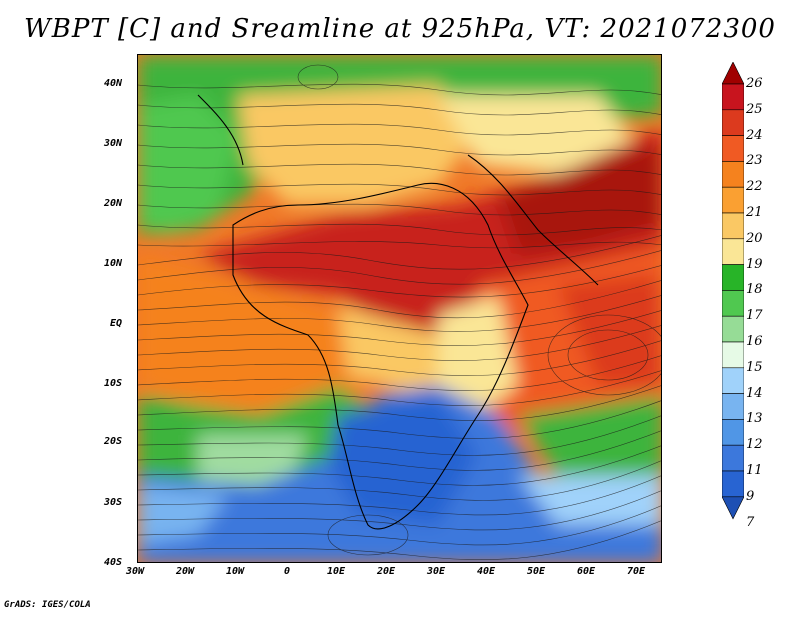 This screenshot has height=618, width=800. What do you see at coordinates (486, 571) in the screenshot?
I see `x-tick-label: 40E` at bounding box center [486, 571].